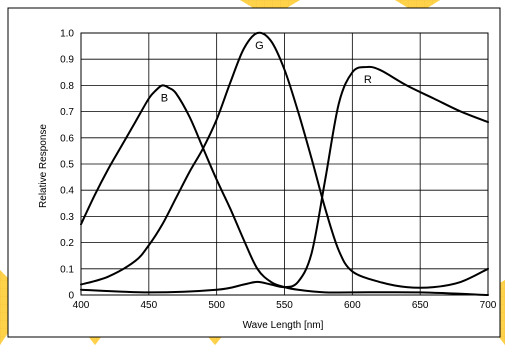 Image resolution: width=505 pixels, height=345 pixels. Describe the element at coordinates (67, 138) in the screenshot. I see `y-tick-label: 0.6` at that location.